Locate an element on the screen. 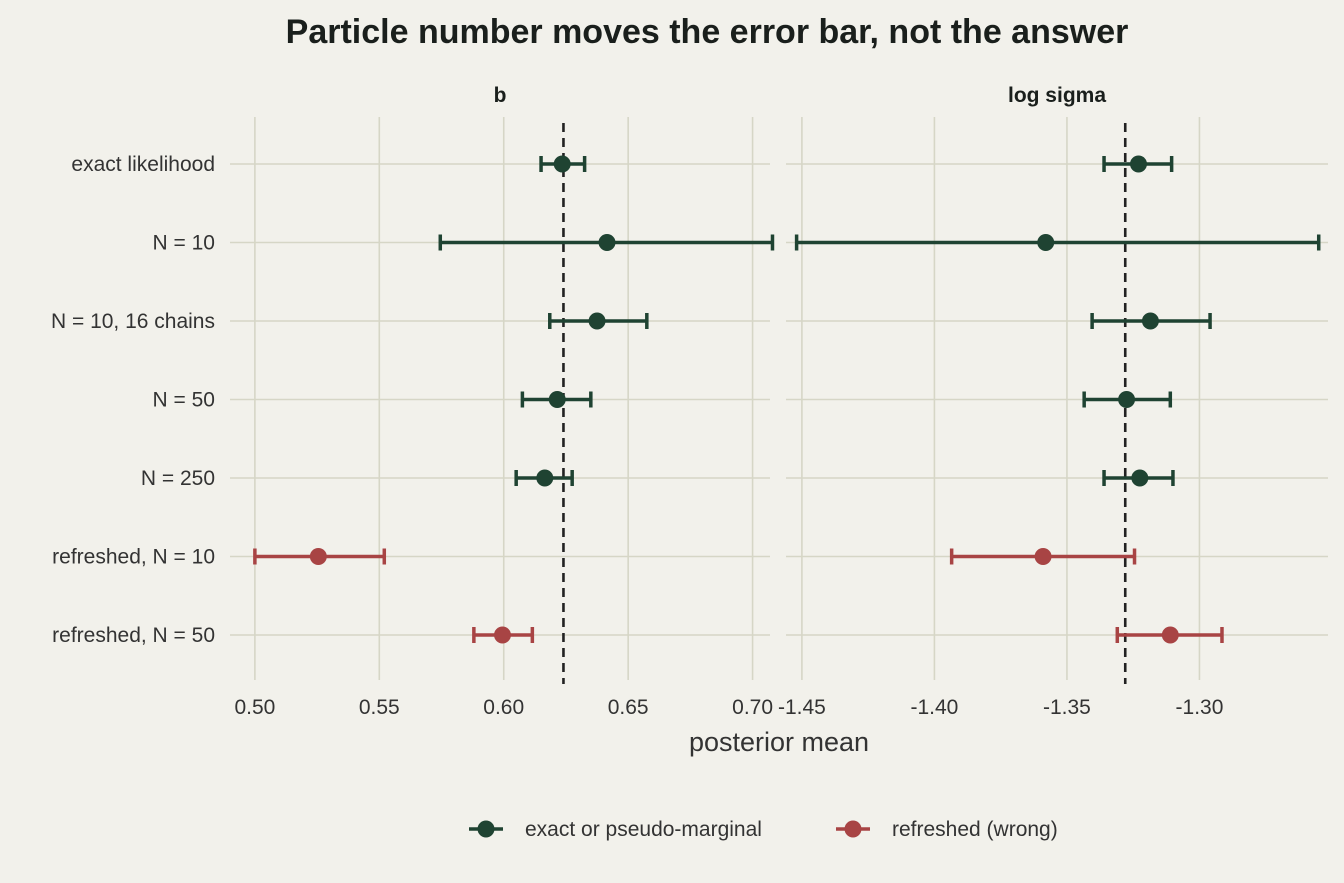  y-tick-label: N = 10, 16 chains is located at coordinates (133, 321).